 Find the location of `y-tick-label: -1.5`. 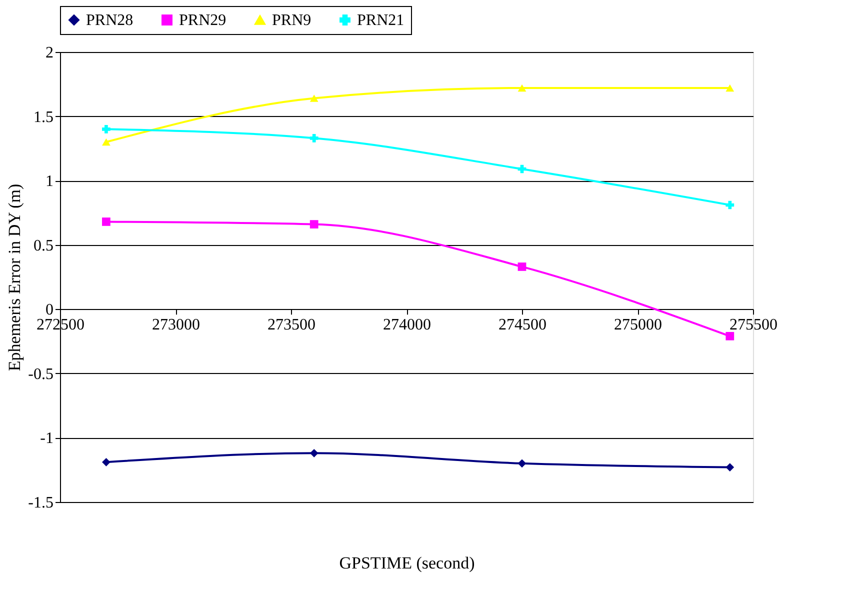

y-tick-label: -1.5 is located at coordinates (41, 503).